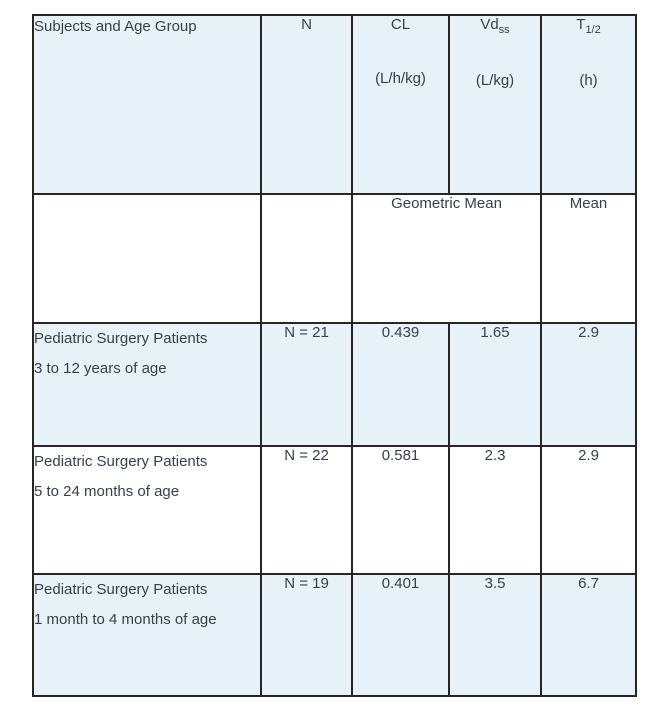 The height and width of the screenshot is (723, 658). What do you see at coordinates (495, 384) in the screenshot?
I see `vdss-value: 1.65` at bounding box center [495, 384].